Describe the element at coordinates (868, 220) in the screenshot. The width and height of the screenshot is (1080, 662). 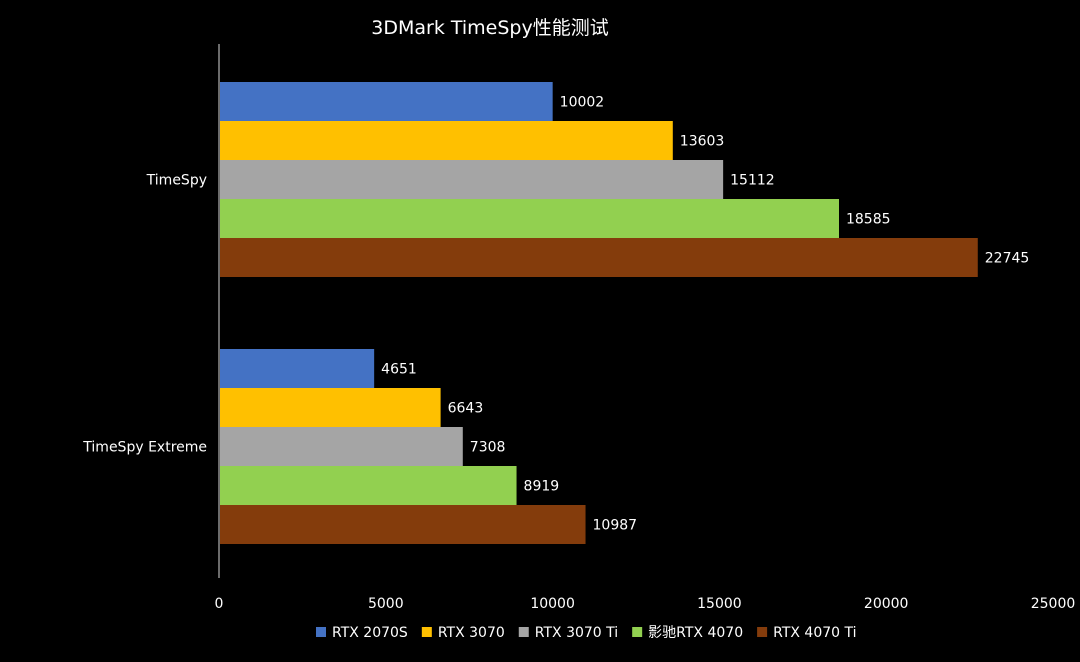
I see `data-label: 18585` at that location.